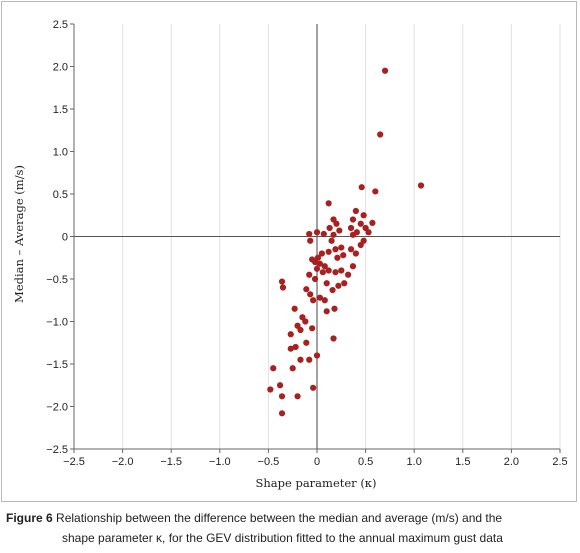  I want to click on y-tick-label: −2.0, so click(57, 408).